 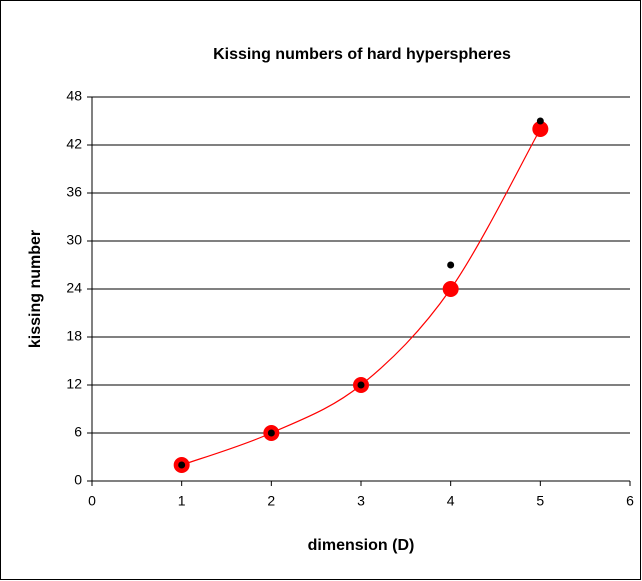 What do you see at coordinates (74, 384) in the screenshot?
I see `y-tick-label: 12` at bounding box center [74, 384].